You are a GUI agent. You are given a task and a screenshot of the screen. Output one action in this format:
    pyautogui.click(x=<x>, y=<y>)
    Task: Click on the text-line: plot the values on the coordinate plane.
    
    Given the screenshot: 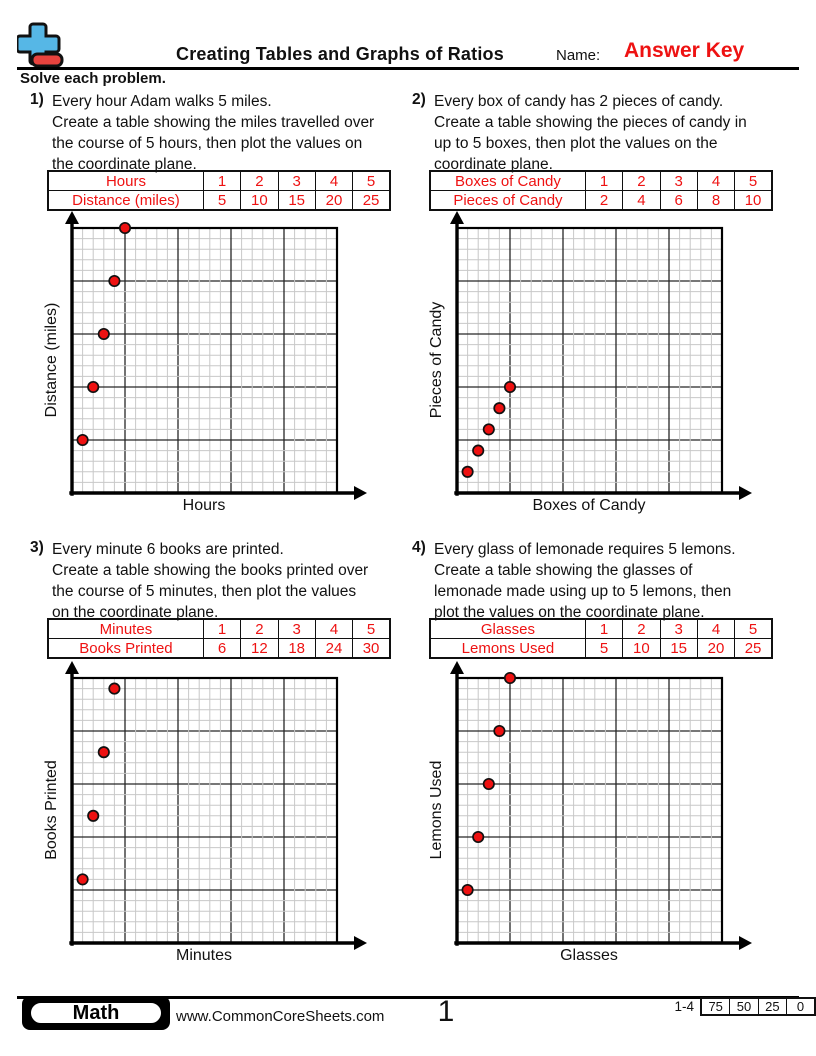 What is the action you would take?
    pyautogui.click(x=569, y=612)
    